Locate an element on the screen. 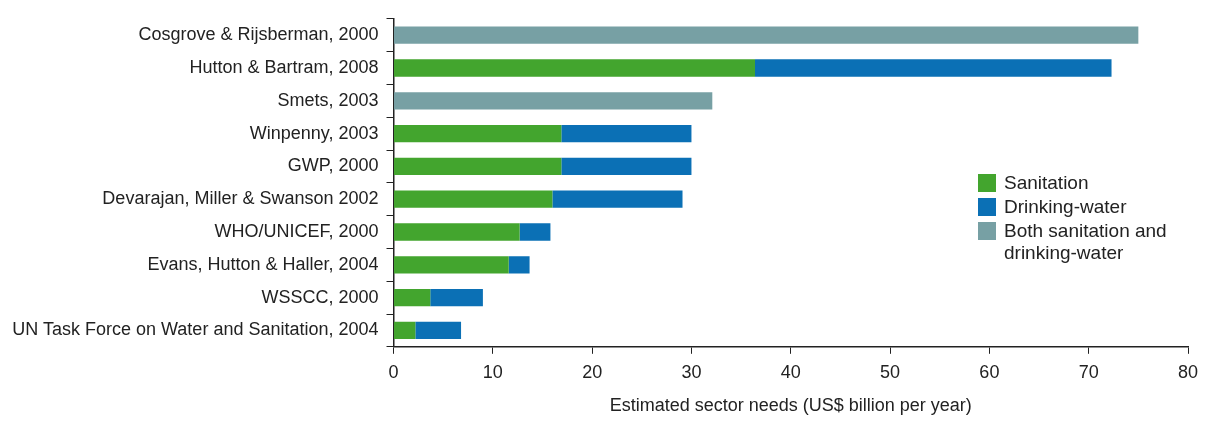  legend-label: Drinking-water is located at coordinates (1066, 207).